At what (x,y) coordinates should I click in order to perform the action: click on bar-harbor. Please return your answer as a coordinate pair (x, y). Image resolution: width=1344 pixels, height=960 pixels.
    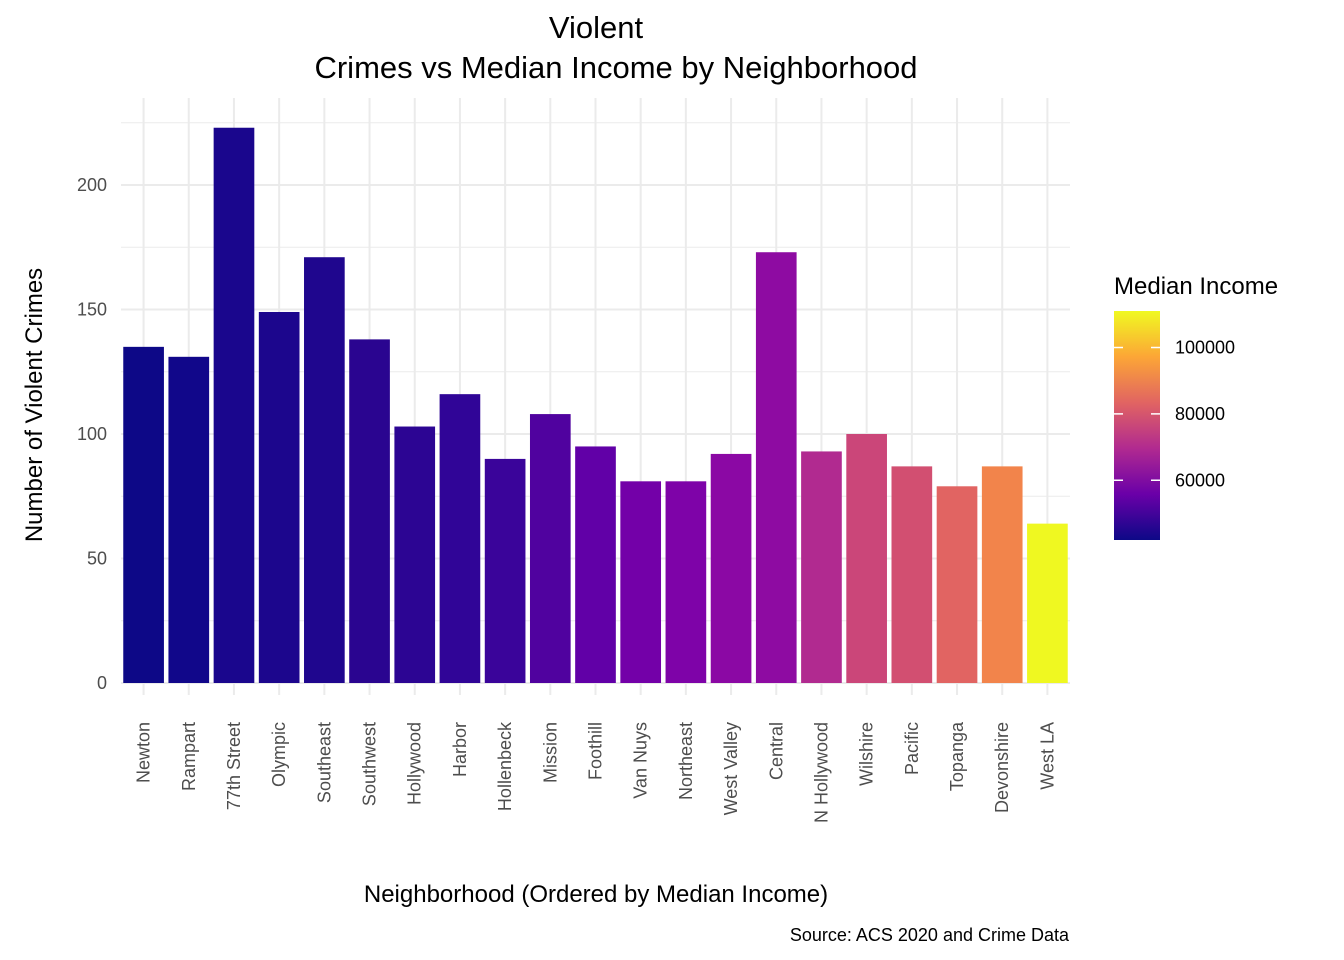
    Looking at the image, I should click on (460, 538).